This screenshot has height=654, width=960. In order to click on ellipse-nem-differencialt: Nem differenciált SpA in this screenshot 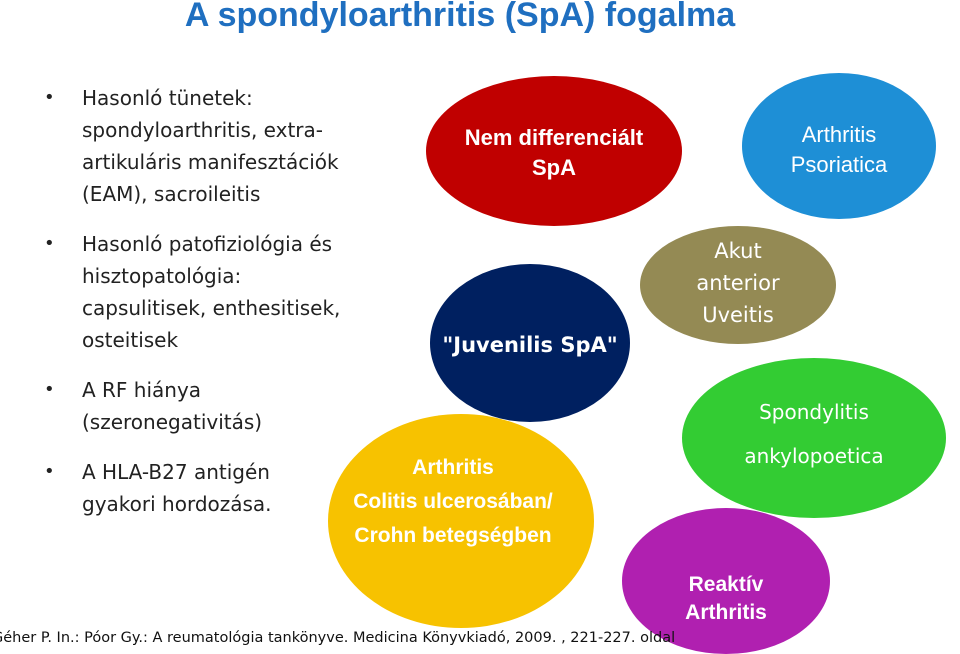, I will do `click(554, 151)`.